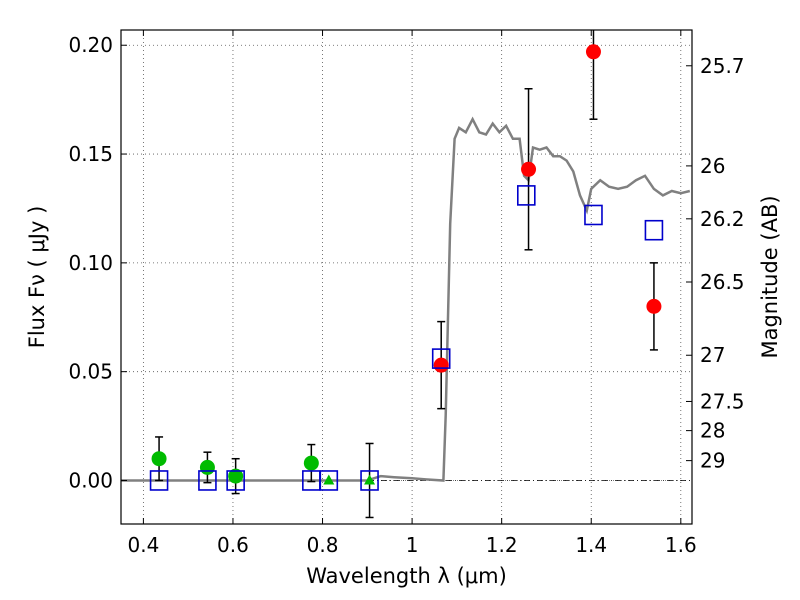 This screenshot has height=600, width=800. I want to click on magnitude-tick-label: 28, so click(712, 431).